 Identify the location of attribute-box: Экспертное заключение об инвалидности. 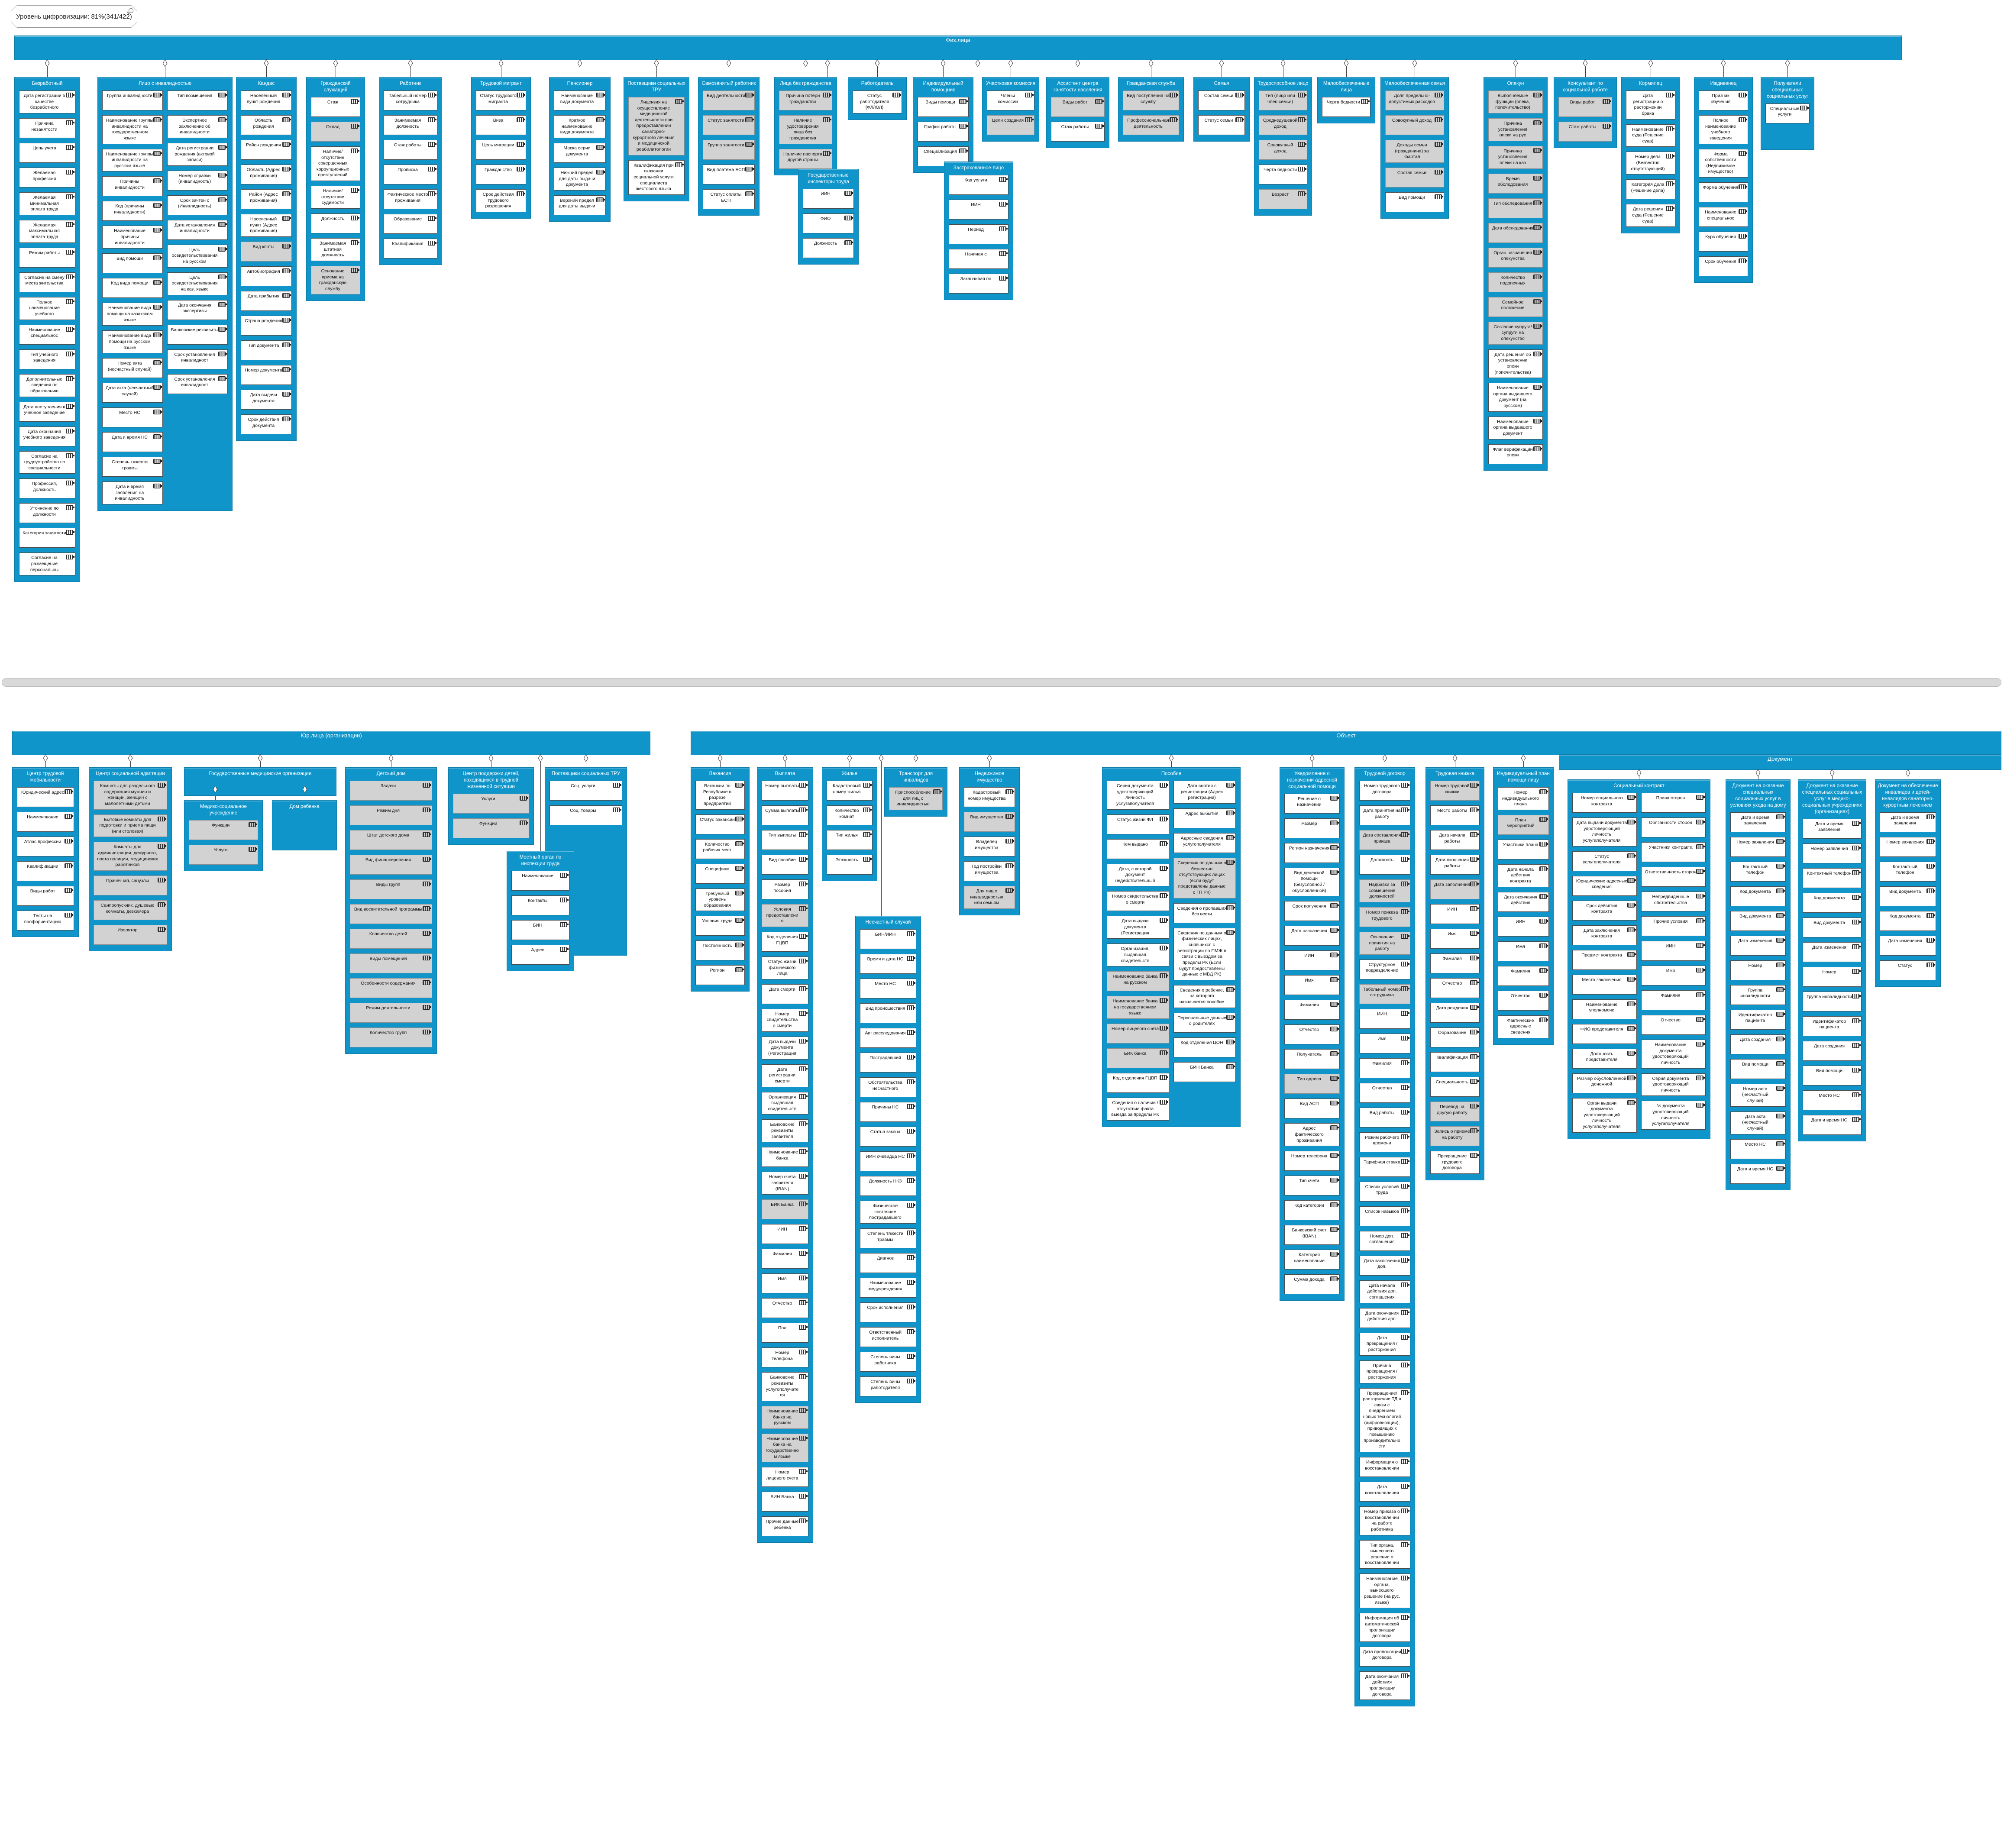
(197, 126).